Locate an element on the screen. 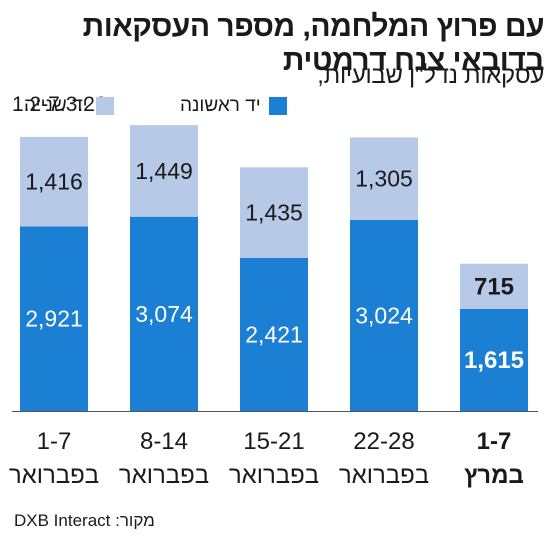  chart-subtitle: עסקאות נדל"ן שבועיות, is located at coordinates (430, 75).